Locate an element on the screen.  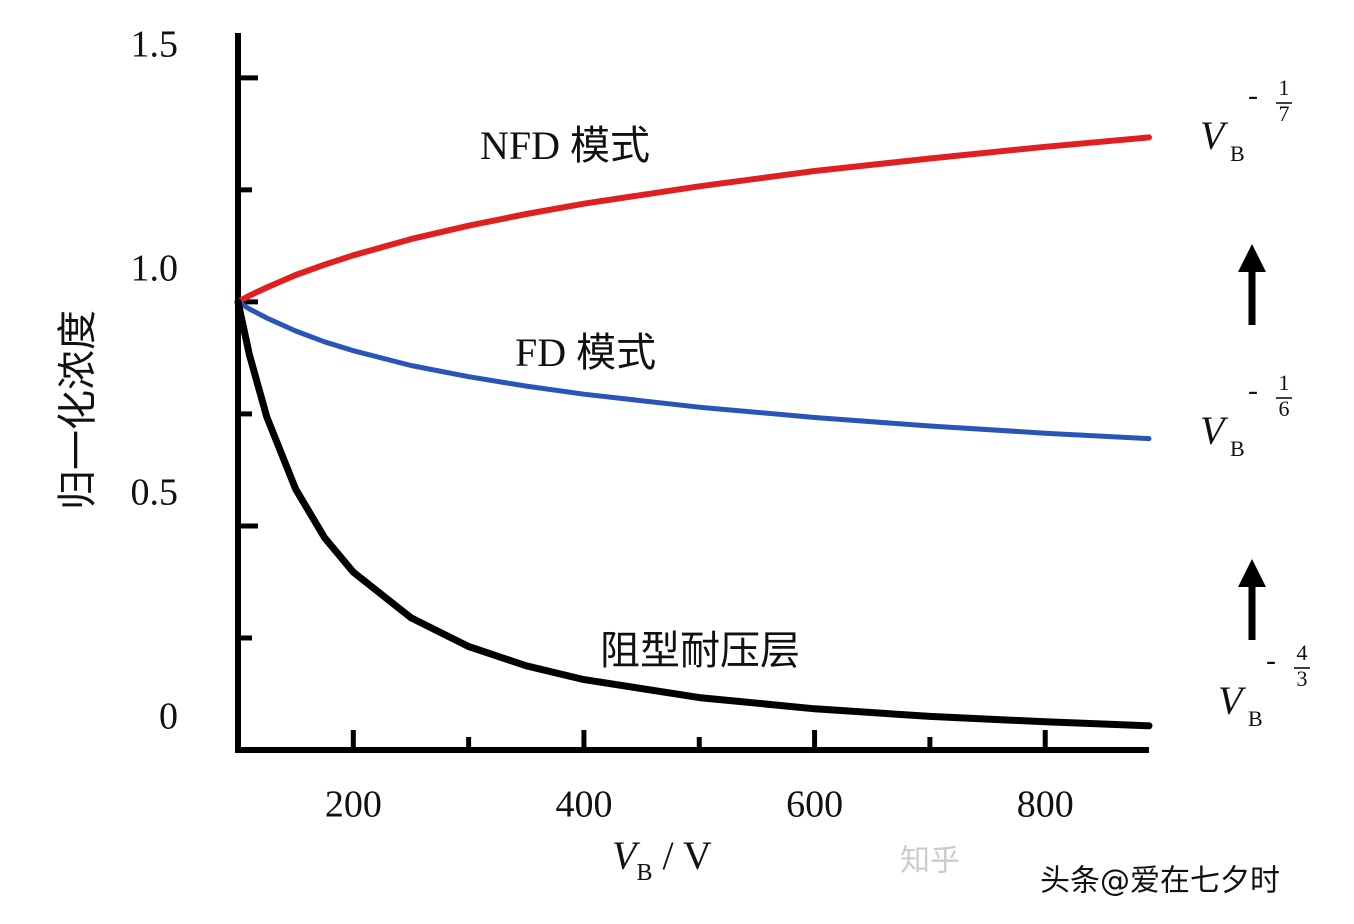
x-label-rest: / V is located at coordinates (681, 855).